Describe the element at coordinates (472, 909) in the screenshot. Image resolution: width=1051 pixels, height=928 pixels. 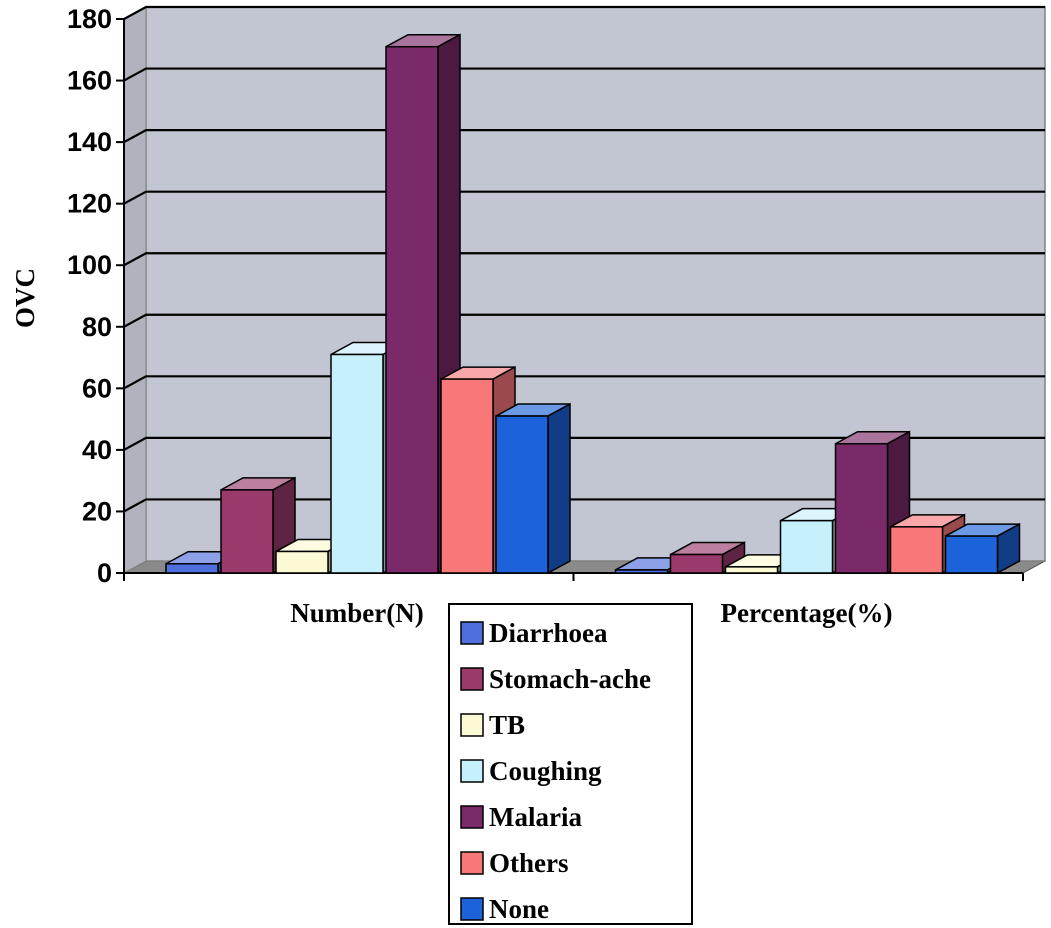
I see `legend-swatch-none` at that location.